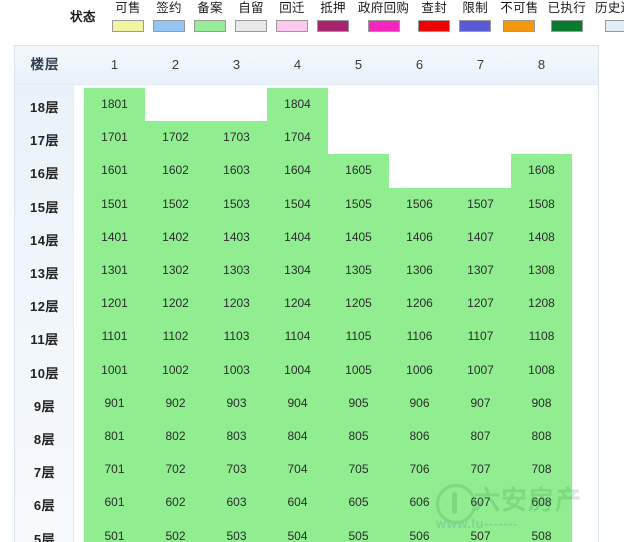 The image size is (624, 542). Describe the element at coordinates (480, 470) in the screenshot. I see `unit-cell: 707` at that location.